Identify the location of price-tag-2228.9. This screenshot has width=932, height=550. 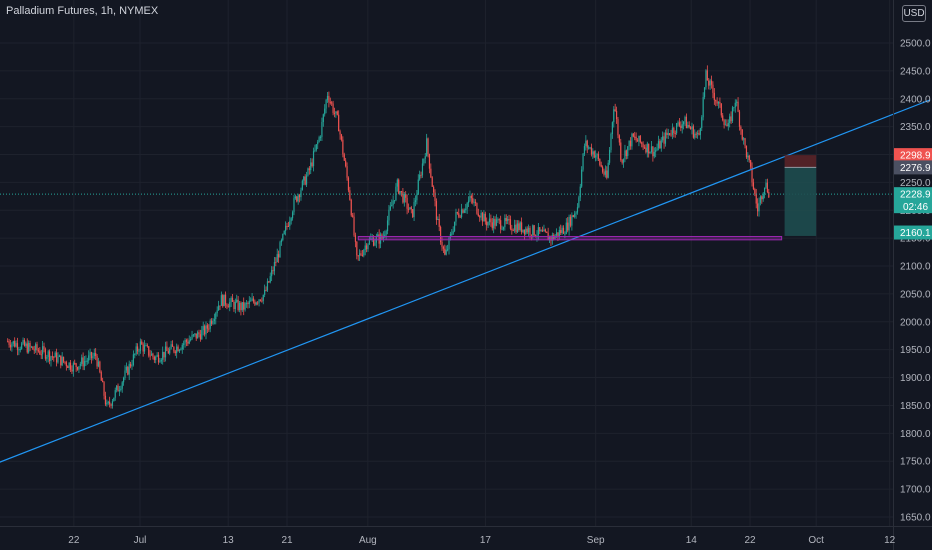
(913, 200).